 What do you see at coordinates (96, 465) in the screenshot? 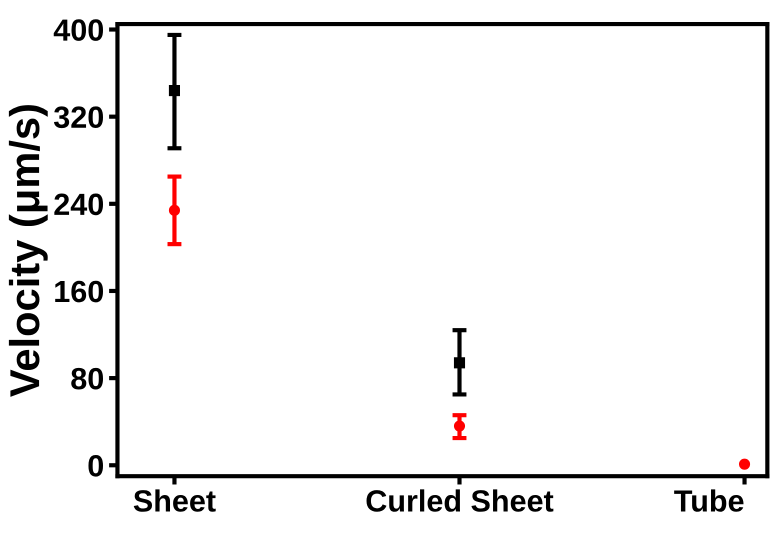
I see `y-tick-label: 0` at bounding box center [96, 465].